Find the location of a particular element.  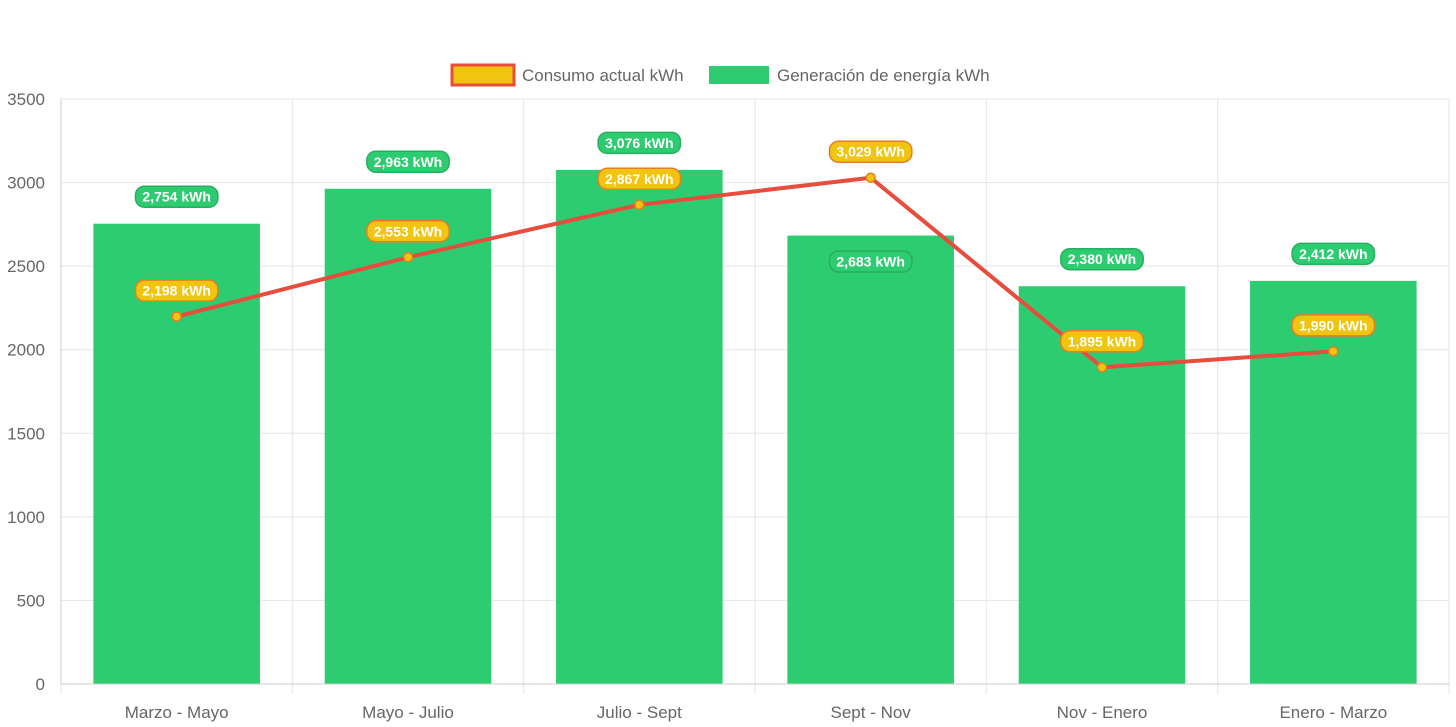

line-data-label-text: 1,990 kWh is located at coordinates (1333, 325).